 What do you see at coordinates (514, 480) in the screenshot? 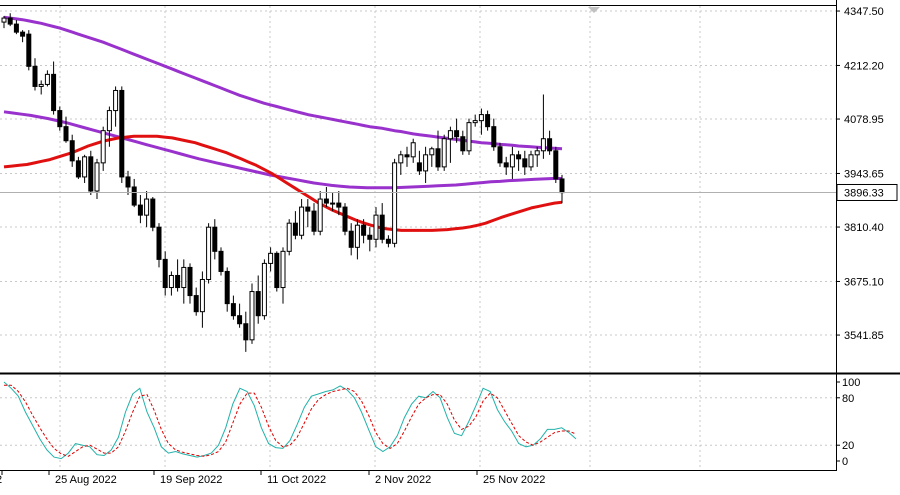
I see `time-tick-label: 25 Nov 2022` at bounding box center [514, 480].